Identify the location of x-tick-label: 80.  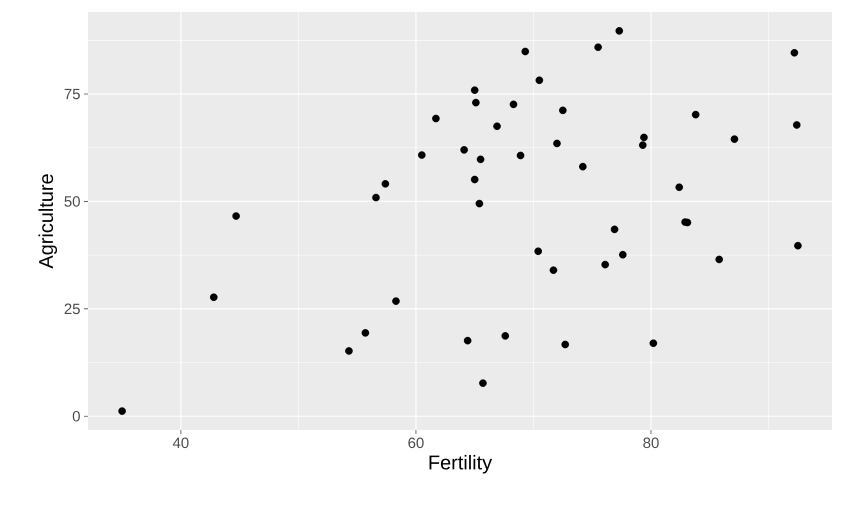
(651, 443).